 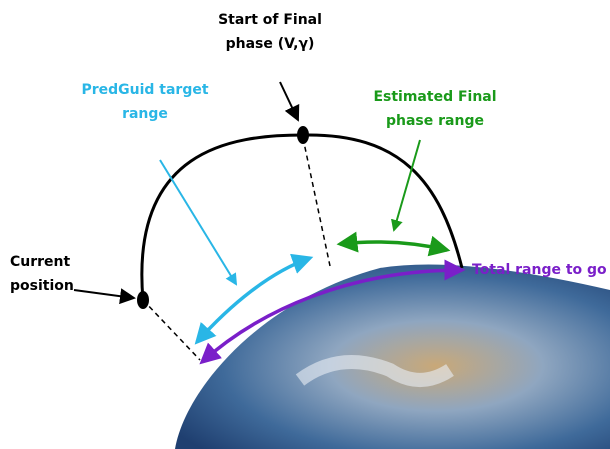 What do you see at coordinates (254, 299) in the screenshot?
I see `predguid-range-arrow` at bounding box center [254, 299].